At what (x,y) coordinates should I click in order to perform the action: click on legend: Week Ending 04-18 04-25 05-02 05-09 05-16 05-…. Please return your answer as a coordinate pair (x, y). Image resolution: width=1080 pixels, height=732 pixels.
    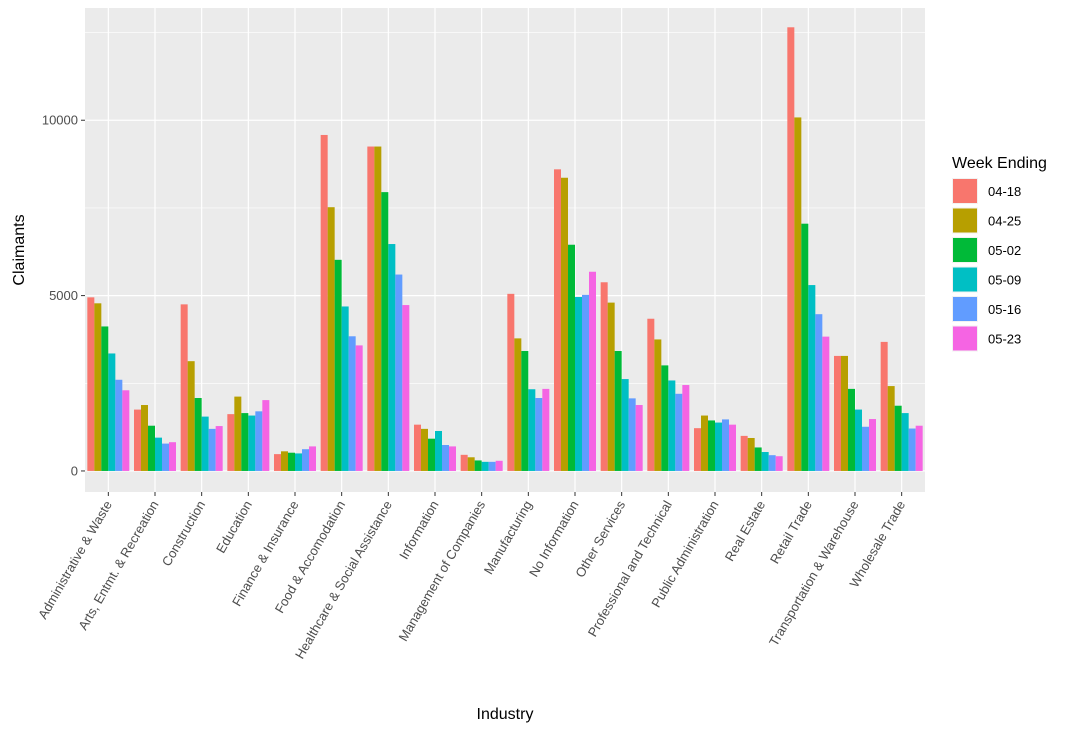
    Looking at the image, I should click on (999, 253).